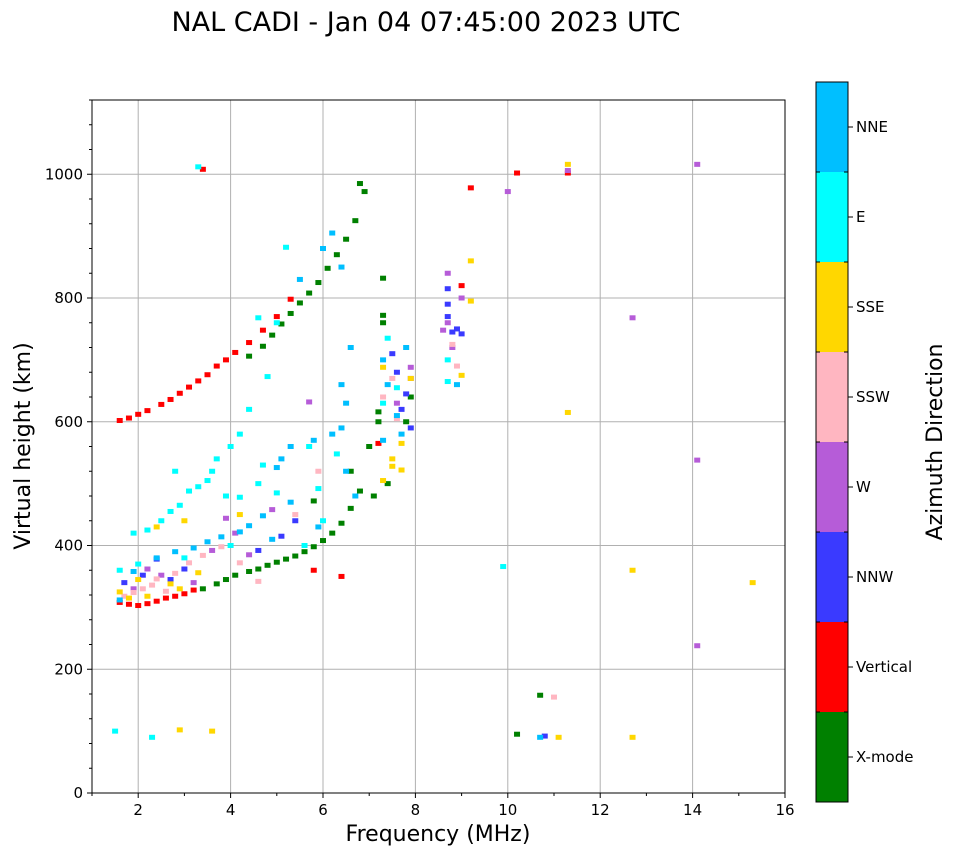 Image resolution: width=958 pixels, height=857 pixels. What do you see at coordinates (872, 127) in the screenshot?
I see `colorbar-tick-label: NNE` at bounding box center [872, 127].